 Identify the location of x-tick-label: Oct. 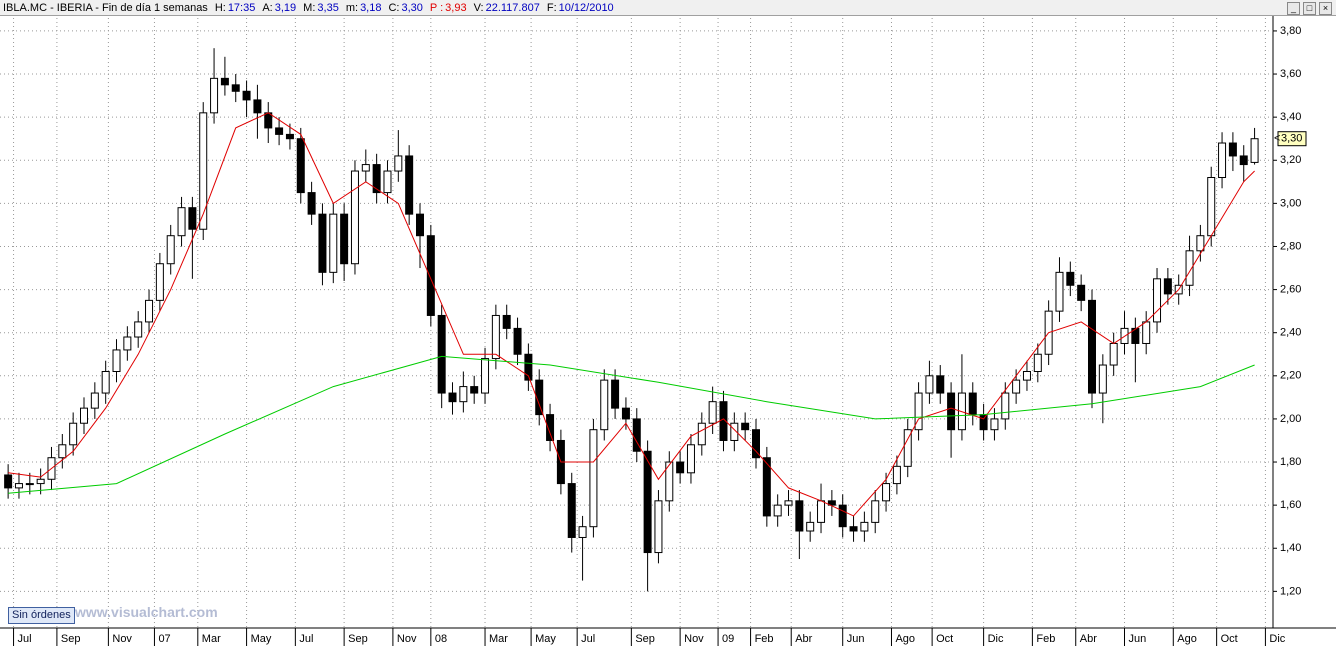
(944, 639).